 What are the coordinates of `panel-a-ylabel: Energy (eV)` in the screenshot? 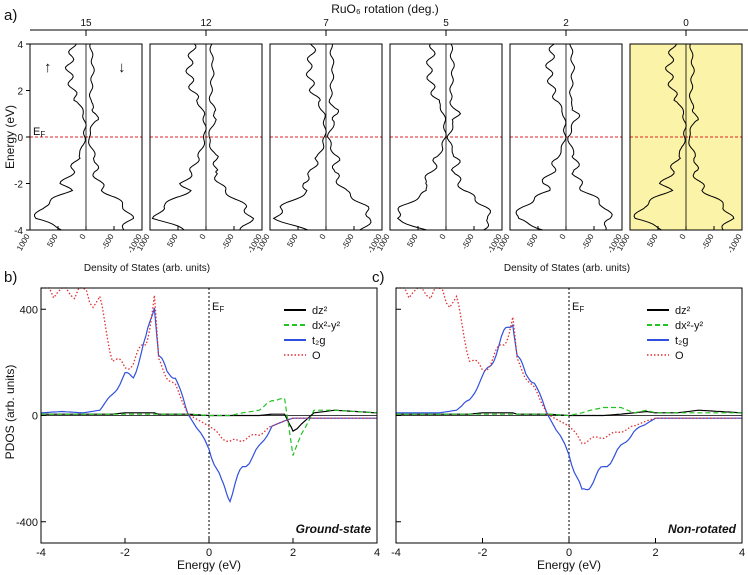 It's located at (10, 137).